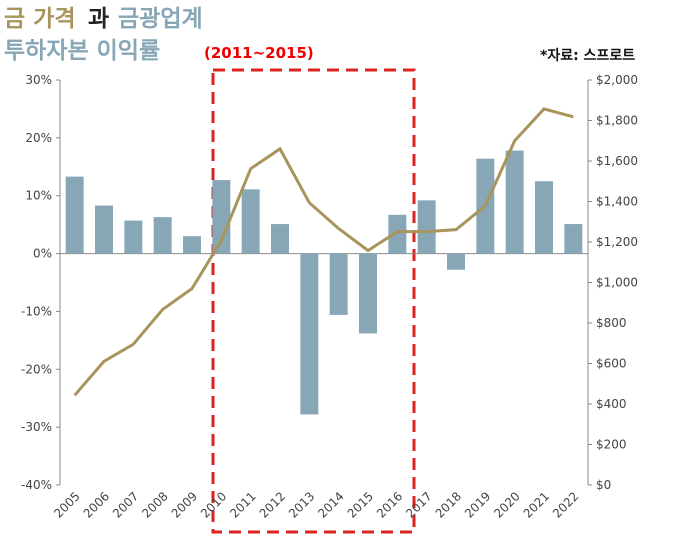  Describe the element at coordinates (617, 80) in the screenshot. I see `y2-tick-label: $2,000` at that location.